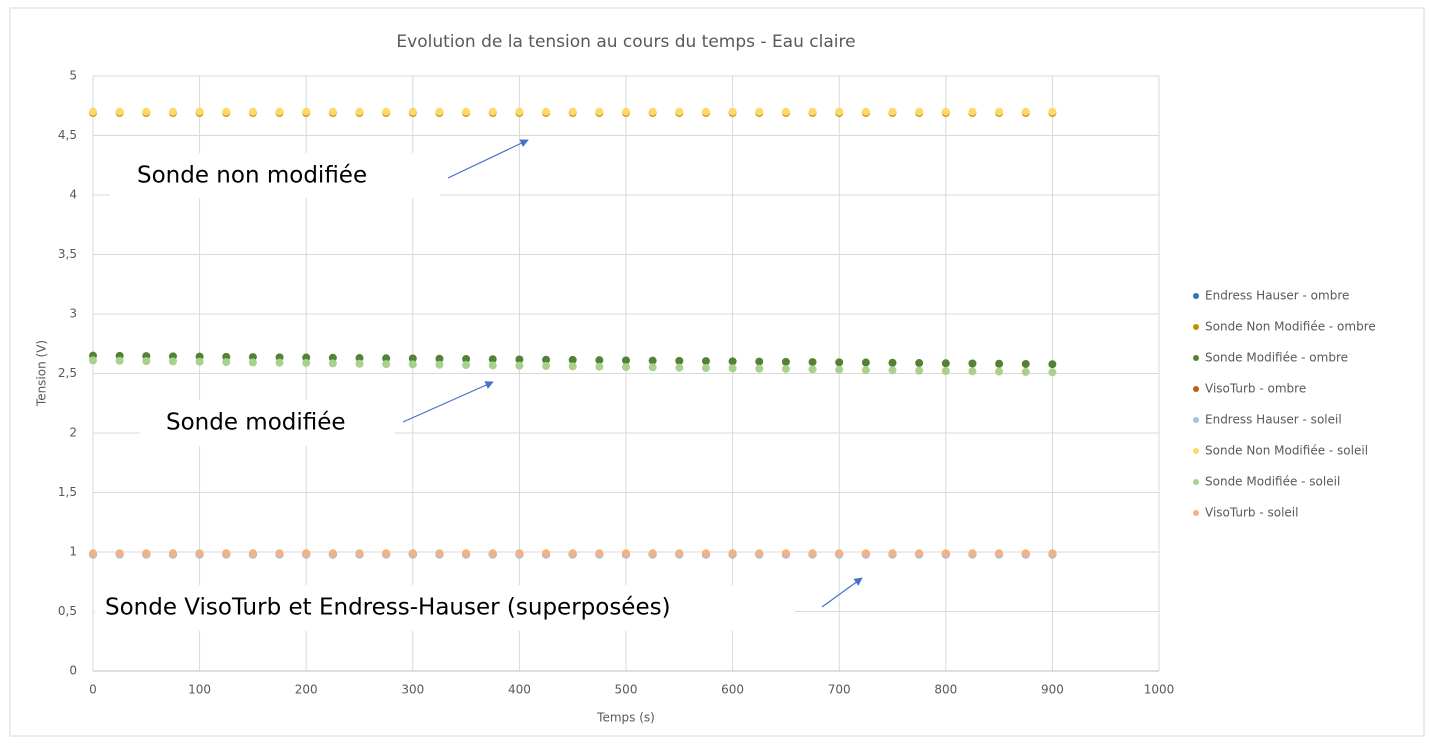 The image size is (1435, 746). I want to click on y-tick-label: 5, so click(73, 76).